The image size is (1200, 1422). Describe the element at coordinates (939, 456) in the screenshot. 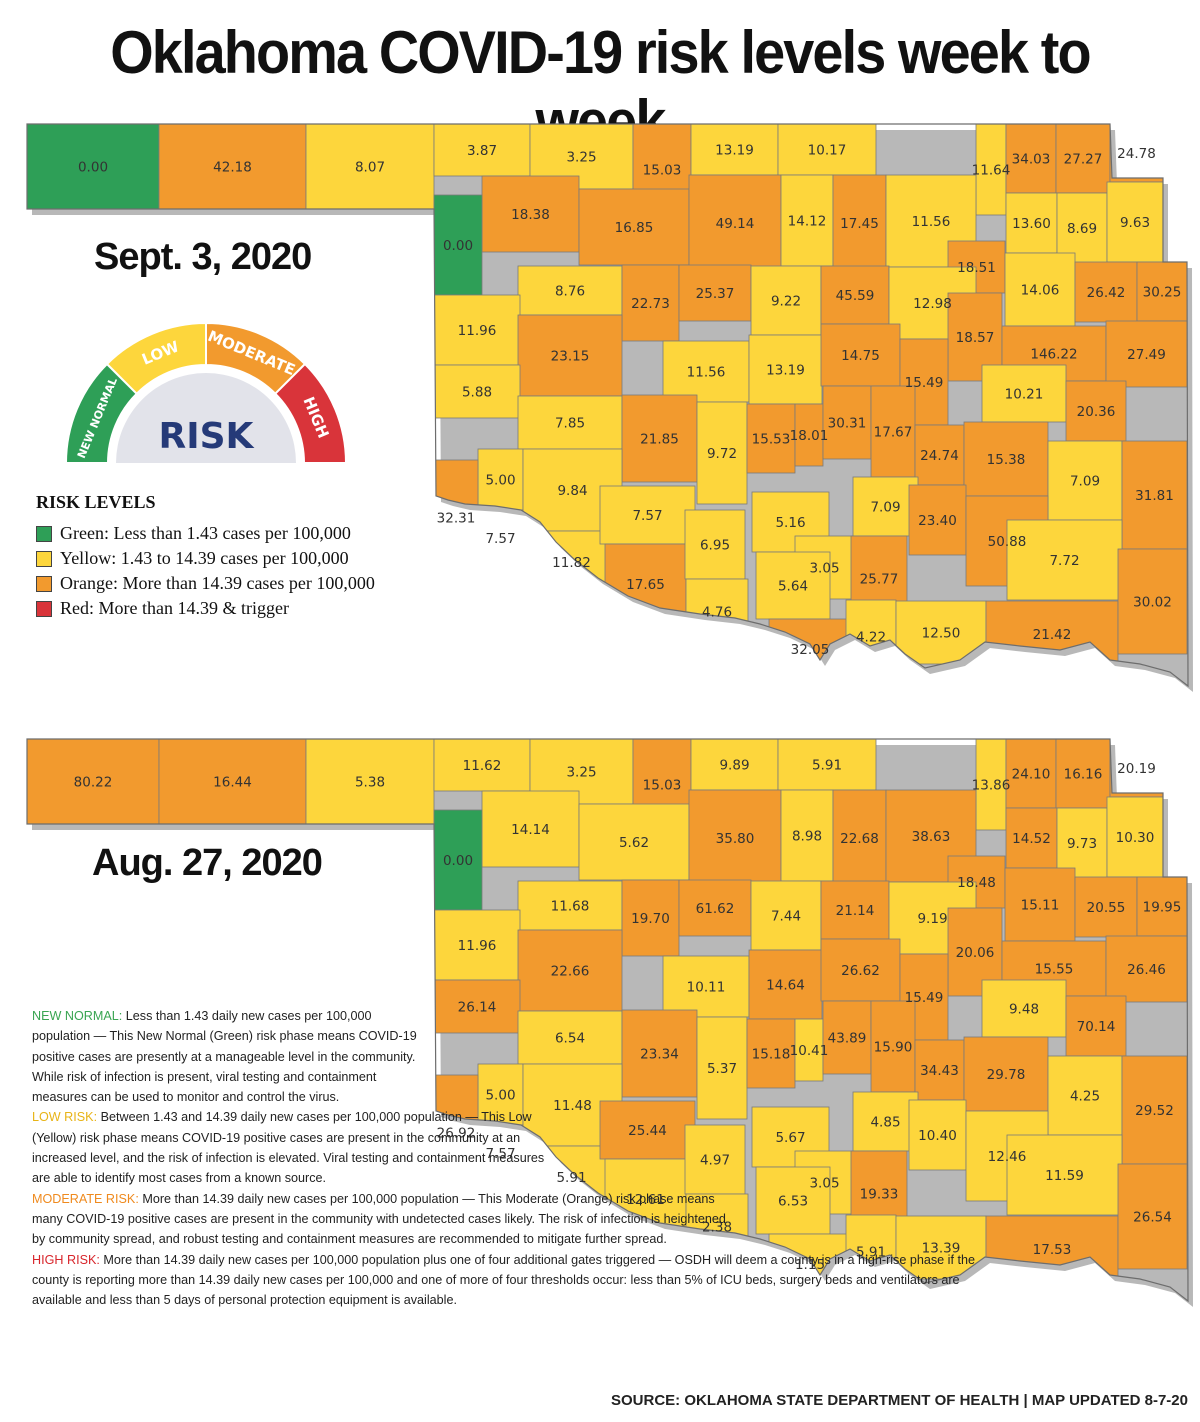

I see `county-rate-label: 24.74` at that location.